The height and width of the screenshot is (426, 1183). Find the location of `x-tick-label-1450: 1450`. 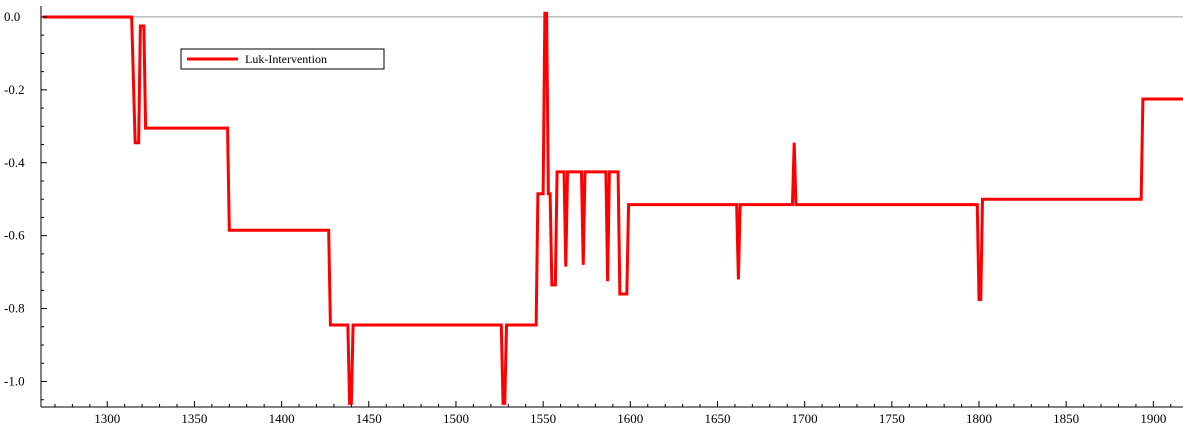

x-tick-label-1450: 1450 is located at coordinates (369, 418).